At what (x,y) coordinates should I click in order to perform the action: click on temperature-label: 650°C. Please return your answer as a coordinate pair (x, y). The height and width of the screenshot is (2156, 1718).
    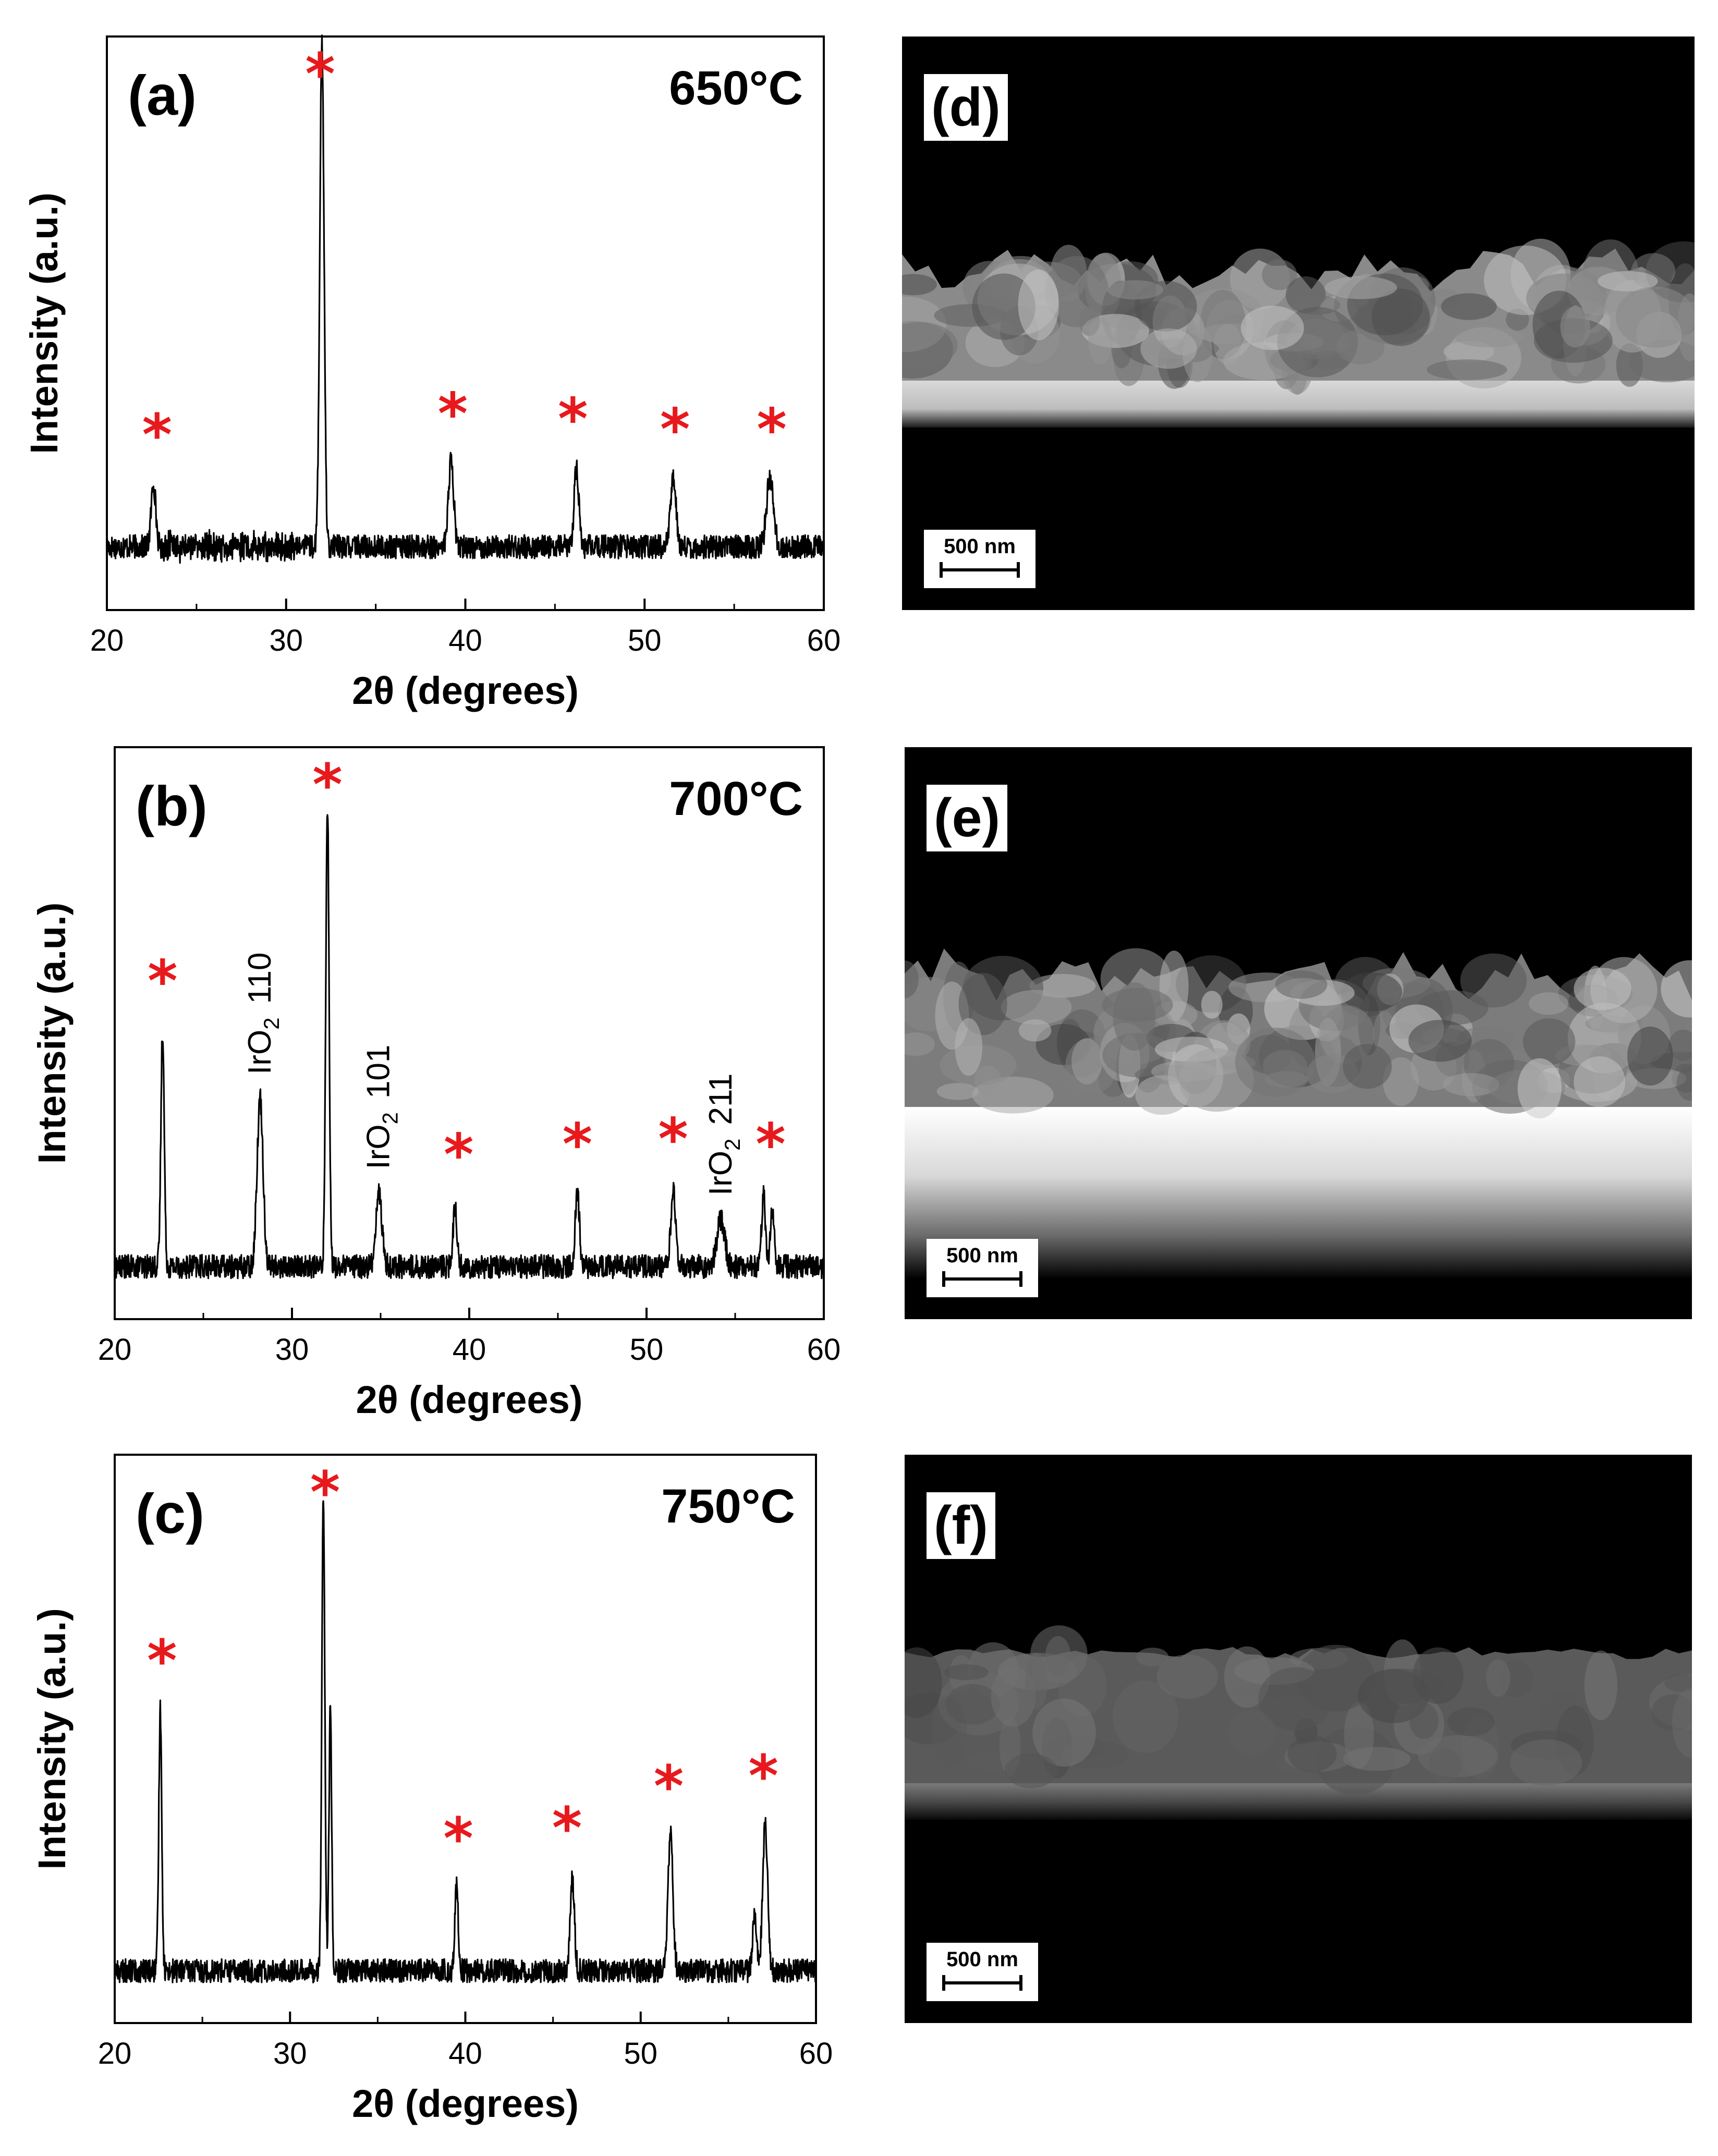
    Looking at the image, I should click on (736, 88).